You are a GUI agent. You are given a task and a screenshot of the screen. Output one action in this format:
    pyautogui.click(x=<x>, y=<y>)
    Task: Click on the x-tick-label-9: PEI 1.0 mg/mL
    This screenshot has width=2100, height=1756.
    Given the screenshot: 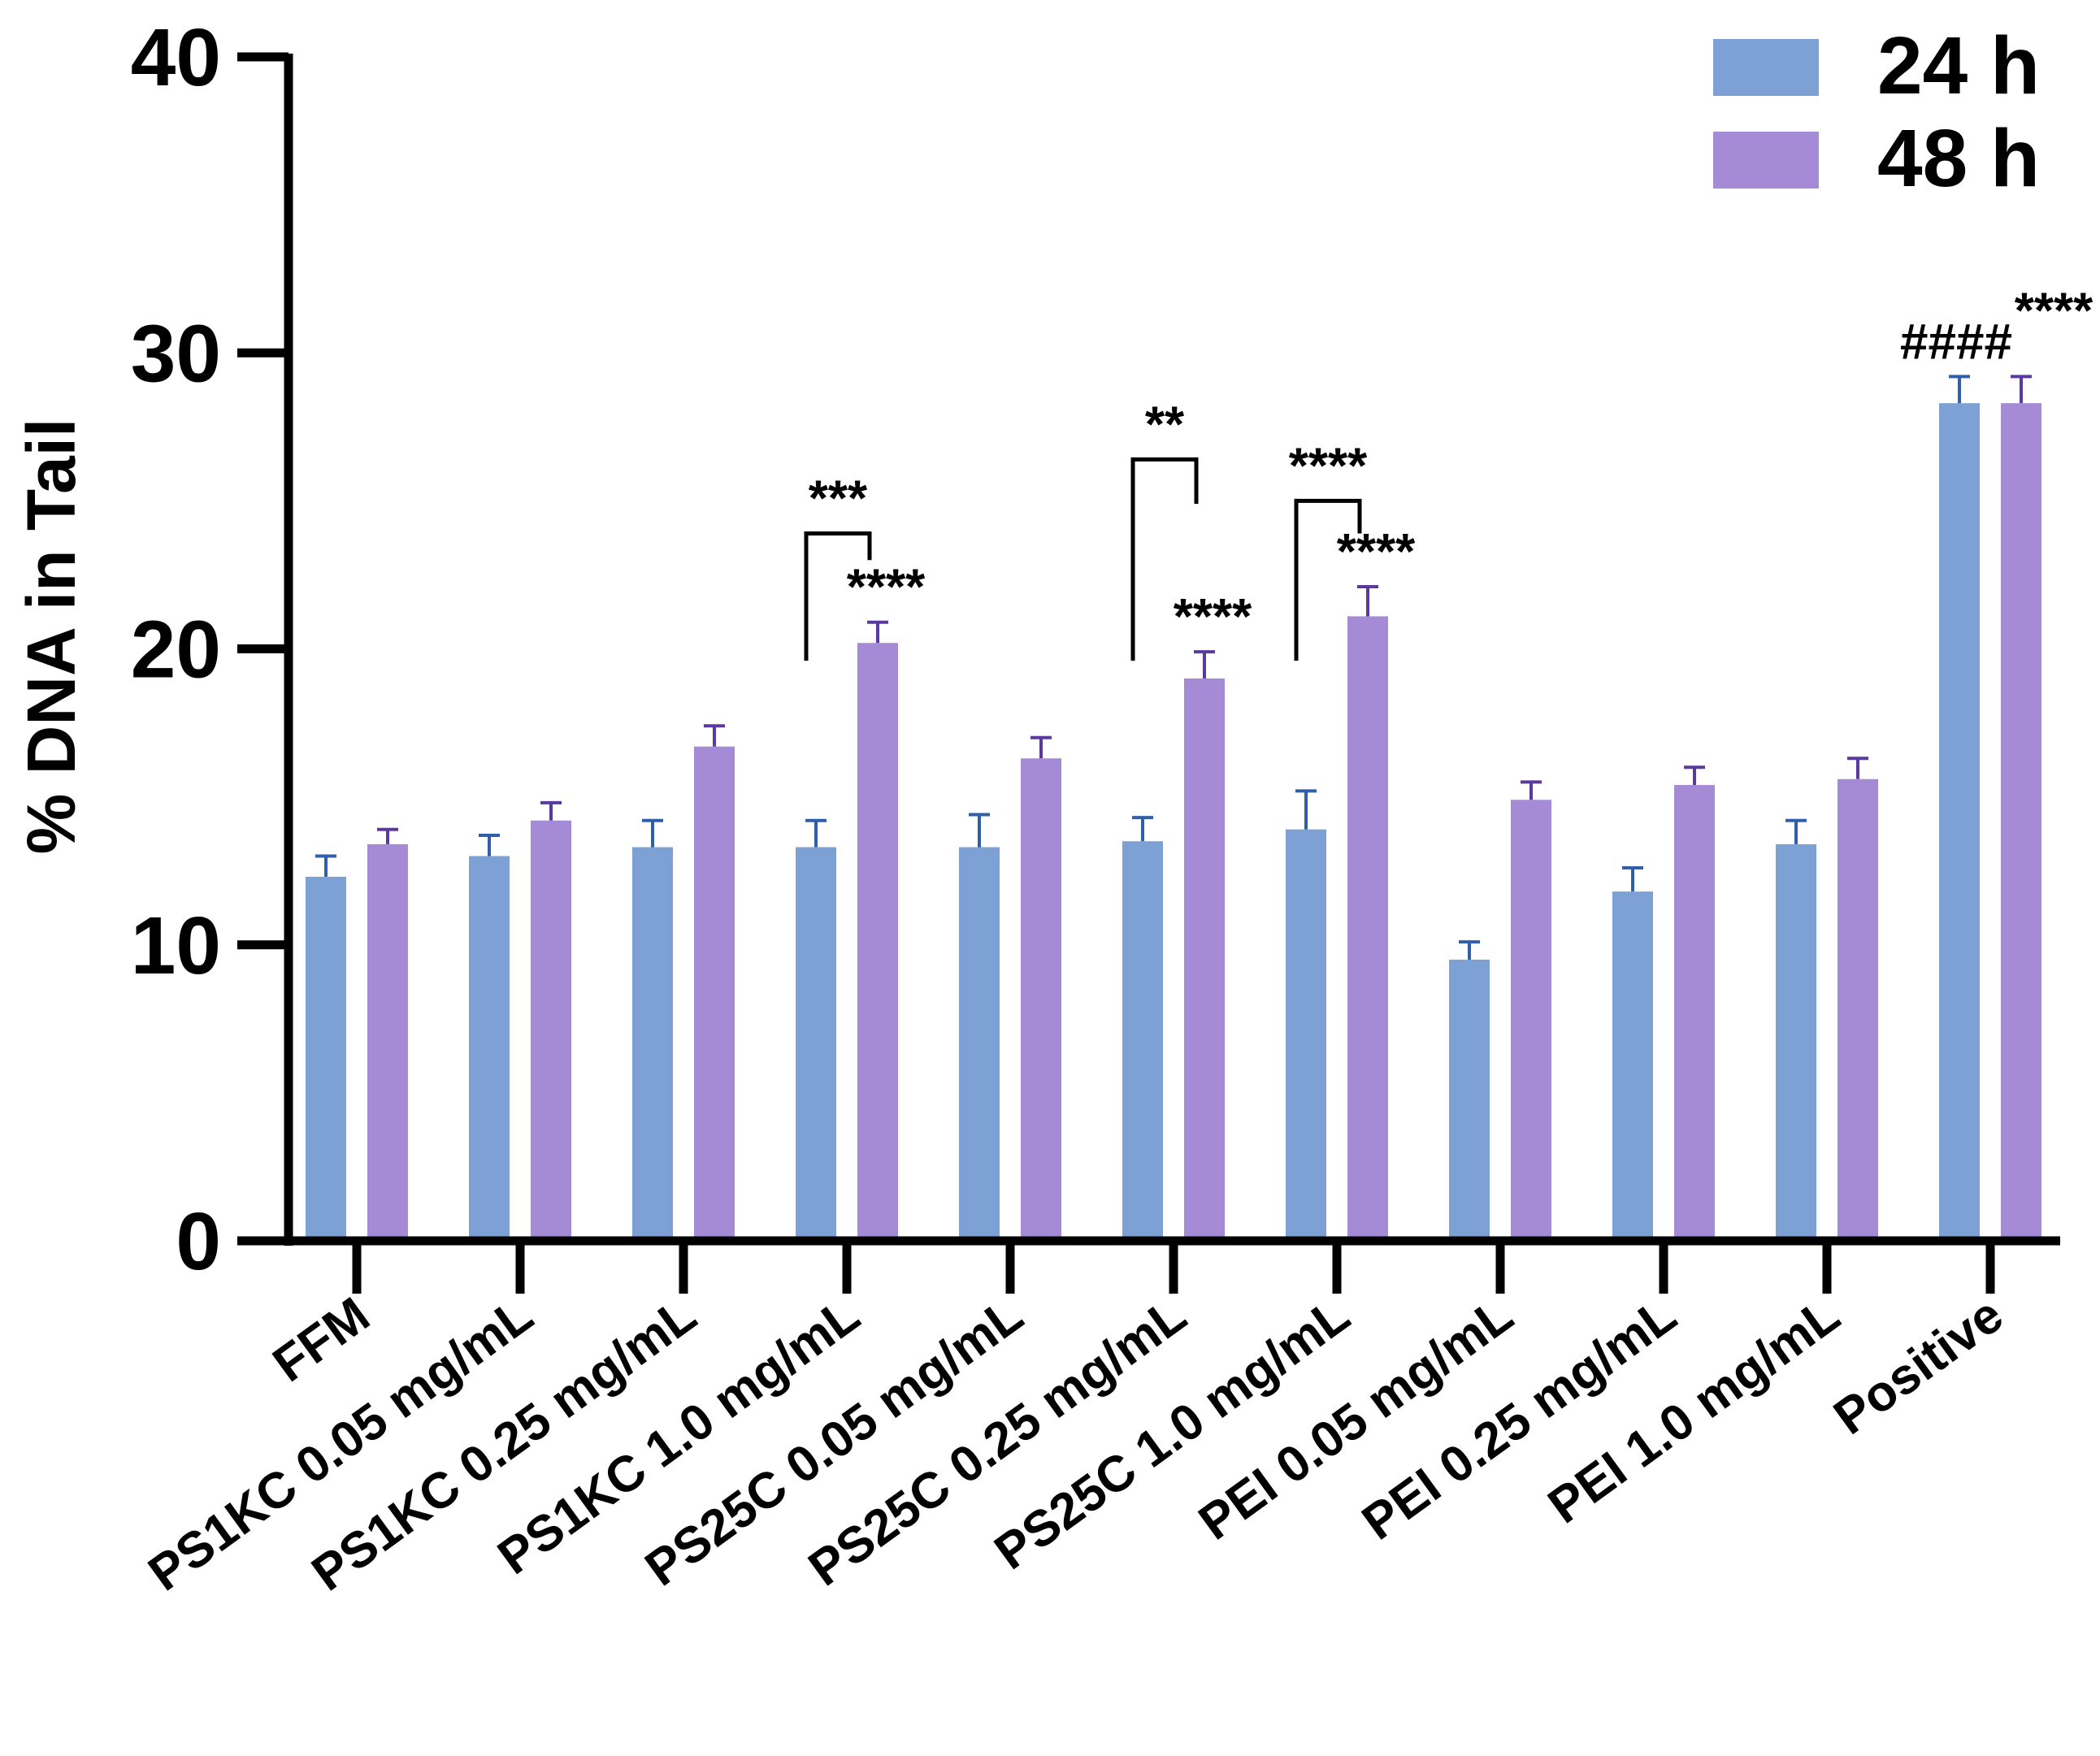 What is the action you would take?
    pyautogui.click(x=1694, y=1411)
    